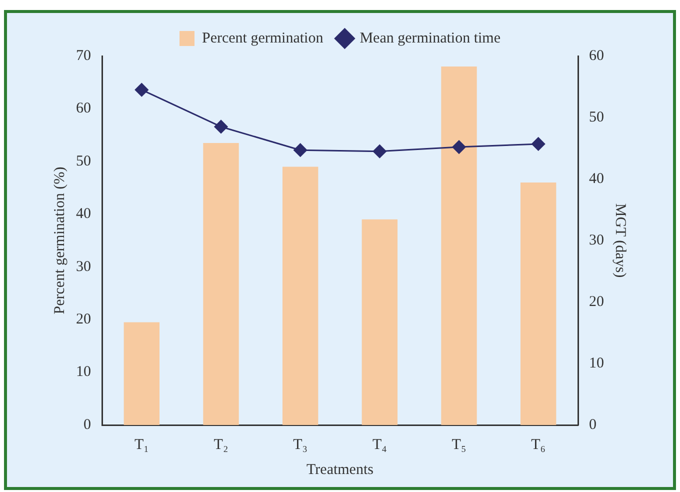 The image size is (680, 492). Describe the element at coordinates (620, 240) in the screenshot. I see `y2-axis-title: MGT (days)` at that location.